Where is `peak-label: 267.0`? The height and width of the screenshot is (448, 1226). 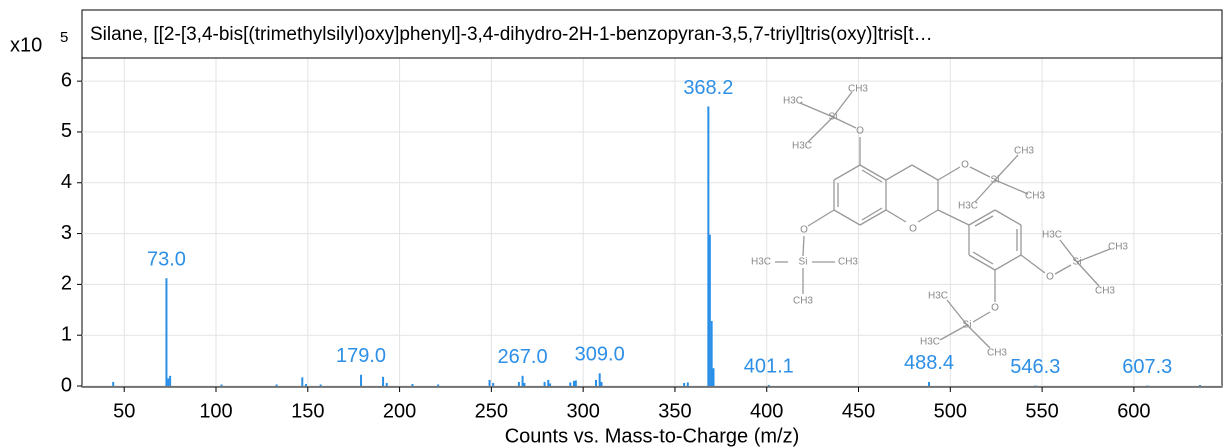
peak-label: 267.0 is located at coordinates (523, 357).